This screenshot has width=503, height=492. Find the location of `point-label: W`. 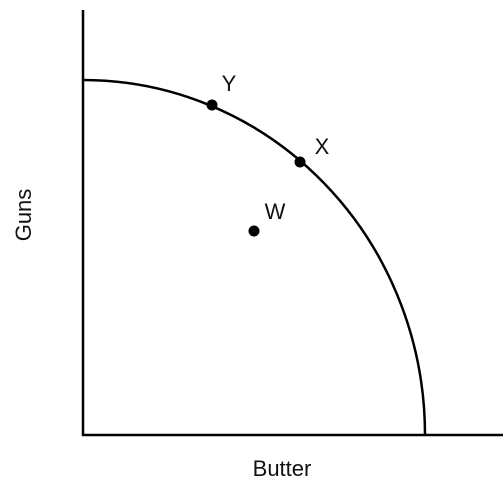

point-label: W is located at coordinates (275, 211).